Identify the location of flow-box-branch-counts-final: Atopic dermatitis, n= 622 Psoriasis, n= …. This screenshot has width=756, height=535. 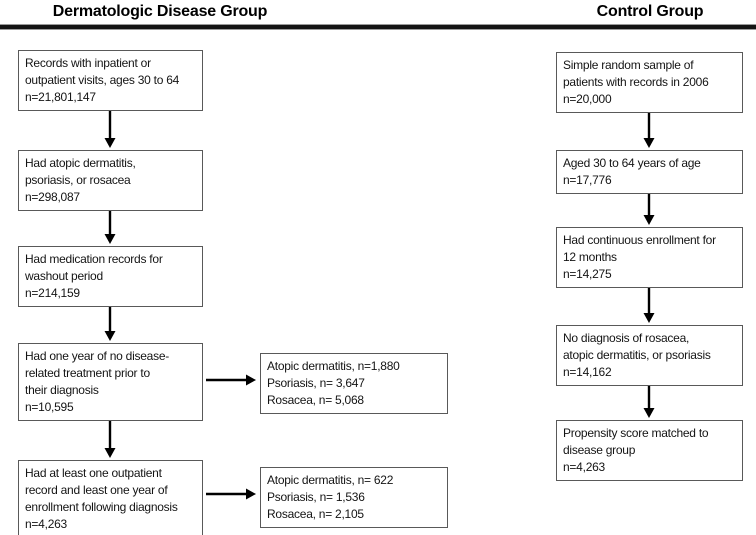
(354, 497).